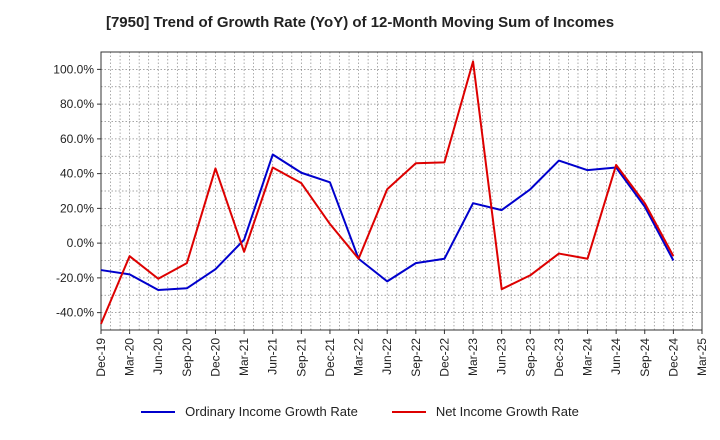 This screenshot has height=440, width=720. Describe the element at coordinates (101, 357) in the screenshot. I see `x-tick-label: Dec-19` at that location.